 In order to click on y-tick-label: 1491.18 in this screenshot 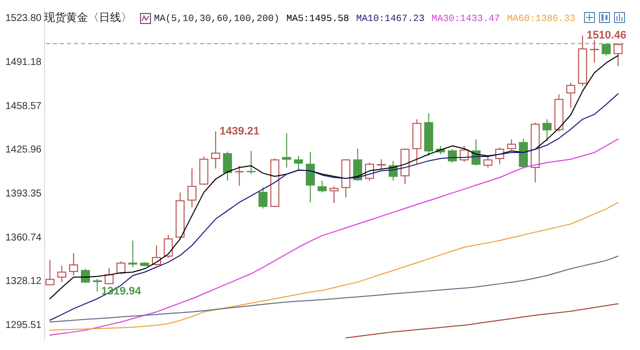, I will do `click(23, 62)`.